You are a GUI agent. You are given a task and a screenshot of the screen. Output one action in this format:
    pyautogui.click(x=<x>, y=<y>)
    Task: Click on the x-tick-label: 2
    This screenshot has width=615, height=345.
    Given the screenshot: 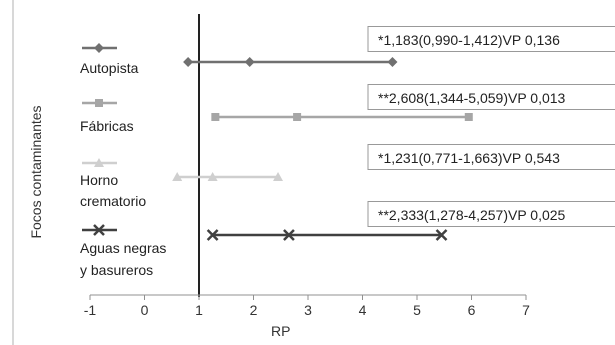 What is the action you would take?
    pyautogui.click(x=254, y=310)
    